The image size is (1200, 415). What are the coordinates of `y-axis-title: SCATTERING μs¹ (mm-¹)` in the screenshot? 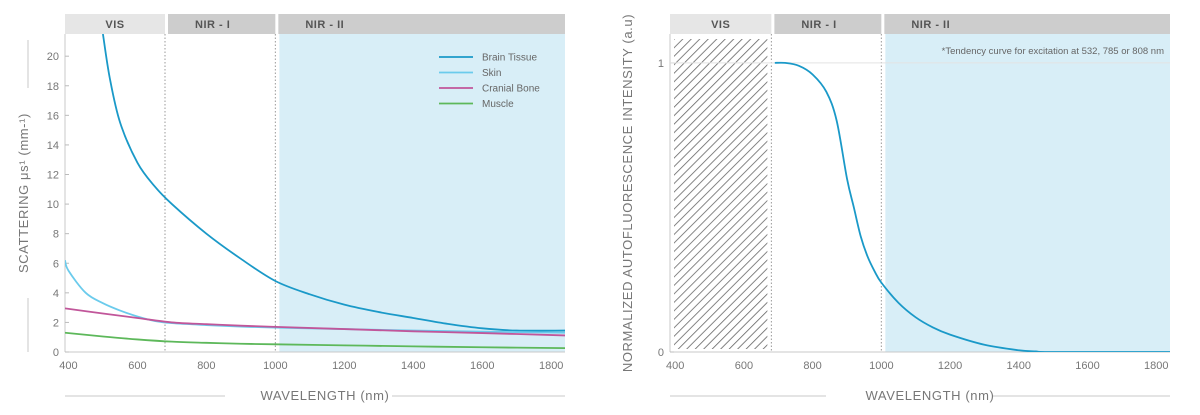 It's located at (23, 193).